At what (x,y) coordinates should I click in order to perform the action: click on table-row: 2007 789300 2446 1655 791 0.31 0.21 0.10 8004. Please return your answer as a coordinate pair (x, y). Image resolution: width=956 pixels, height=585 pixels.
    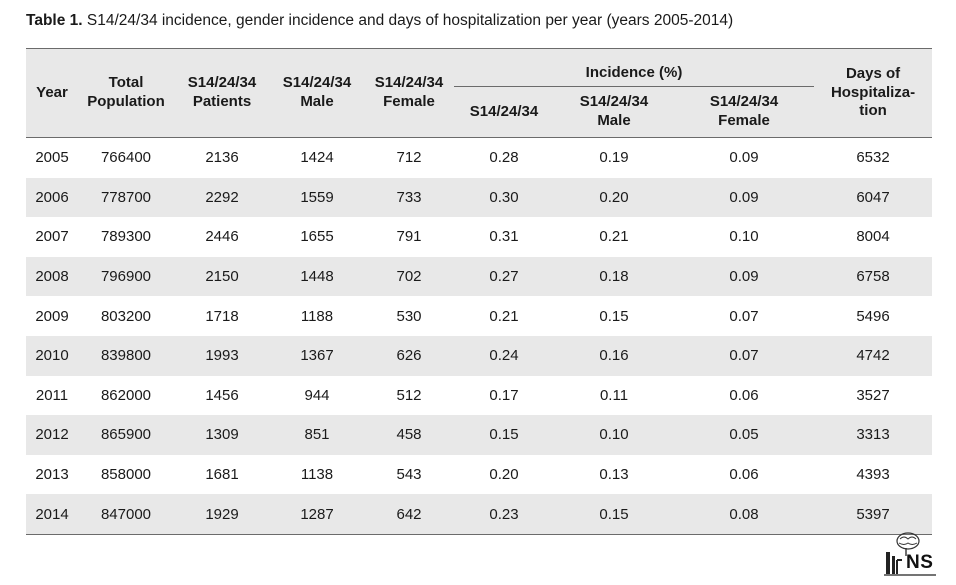
    Looking at the image, I should click on (479, 237).